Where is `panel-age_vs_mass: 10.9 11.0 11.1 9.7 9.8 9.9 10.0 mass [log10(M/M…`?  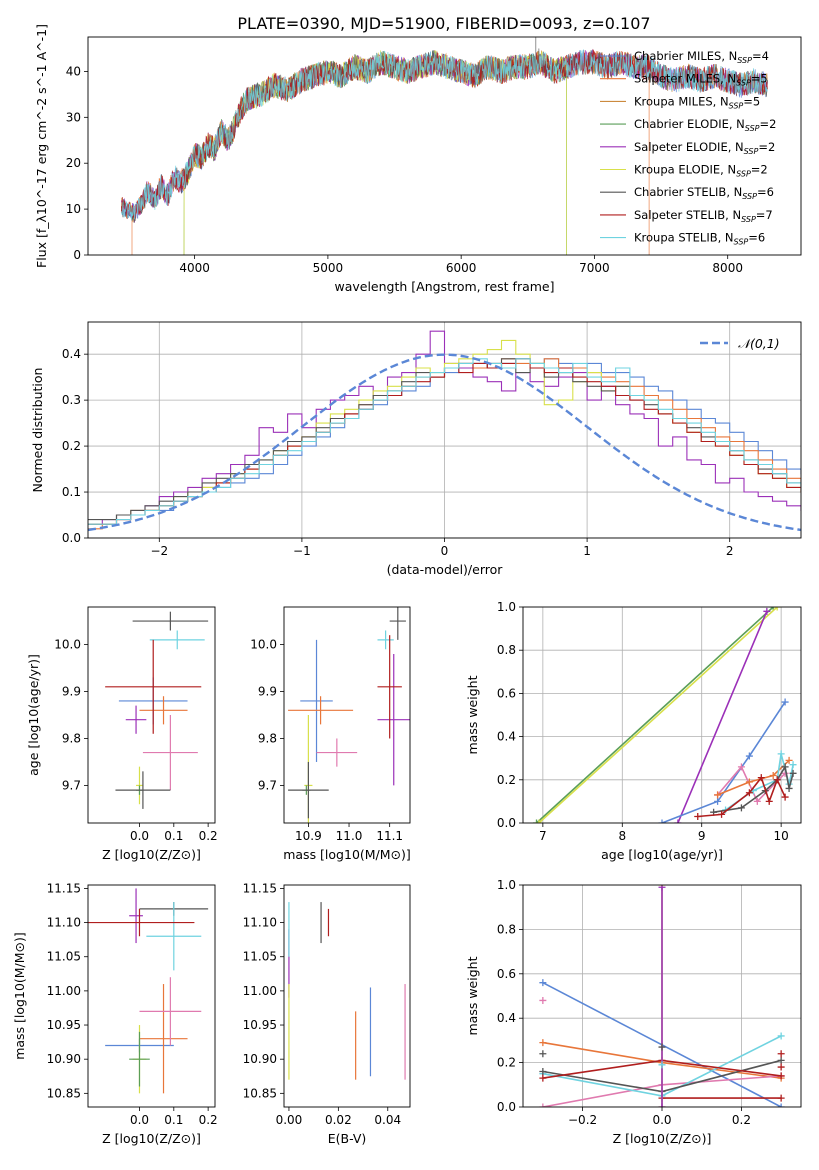 panel-age_vs_mass: 10.9 11.0 11.1 9.7 9.8 9.9 10.0 mass [log10(M/M… is located at coordinates (330, 734).